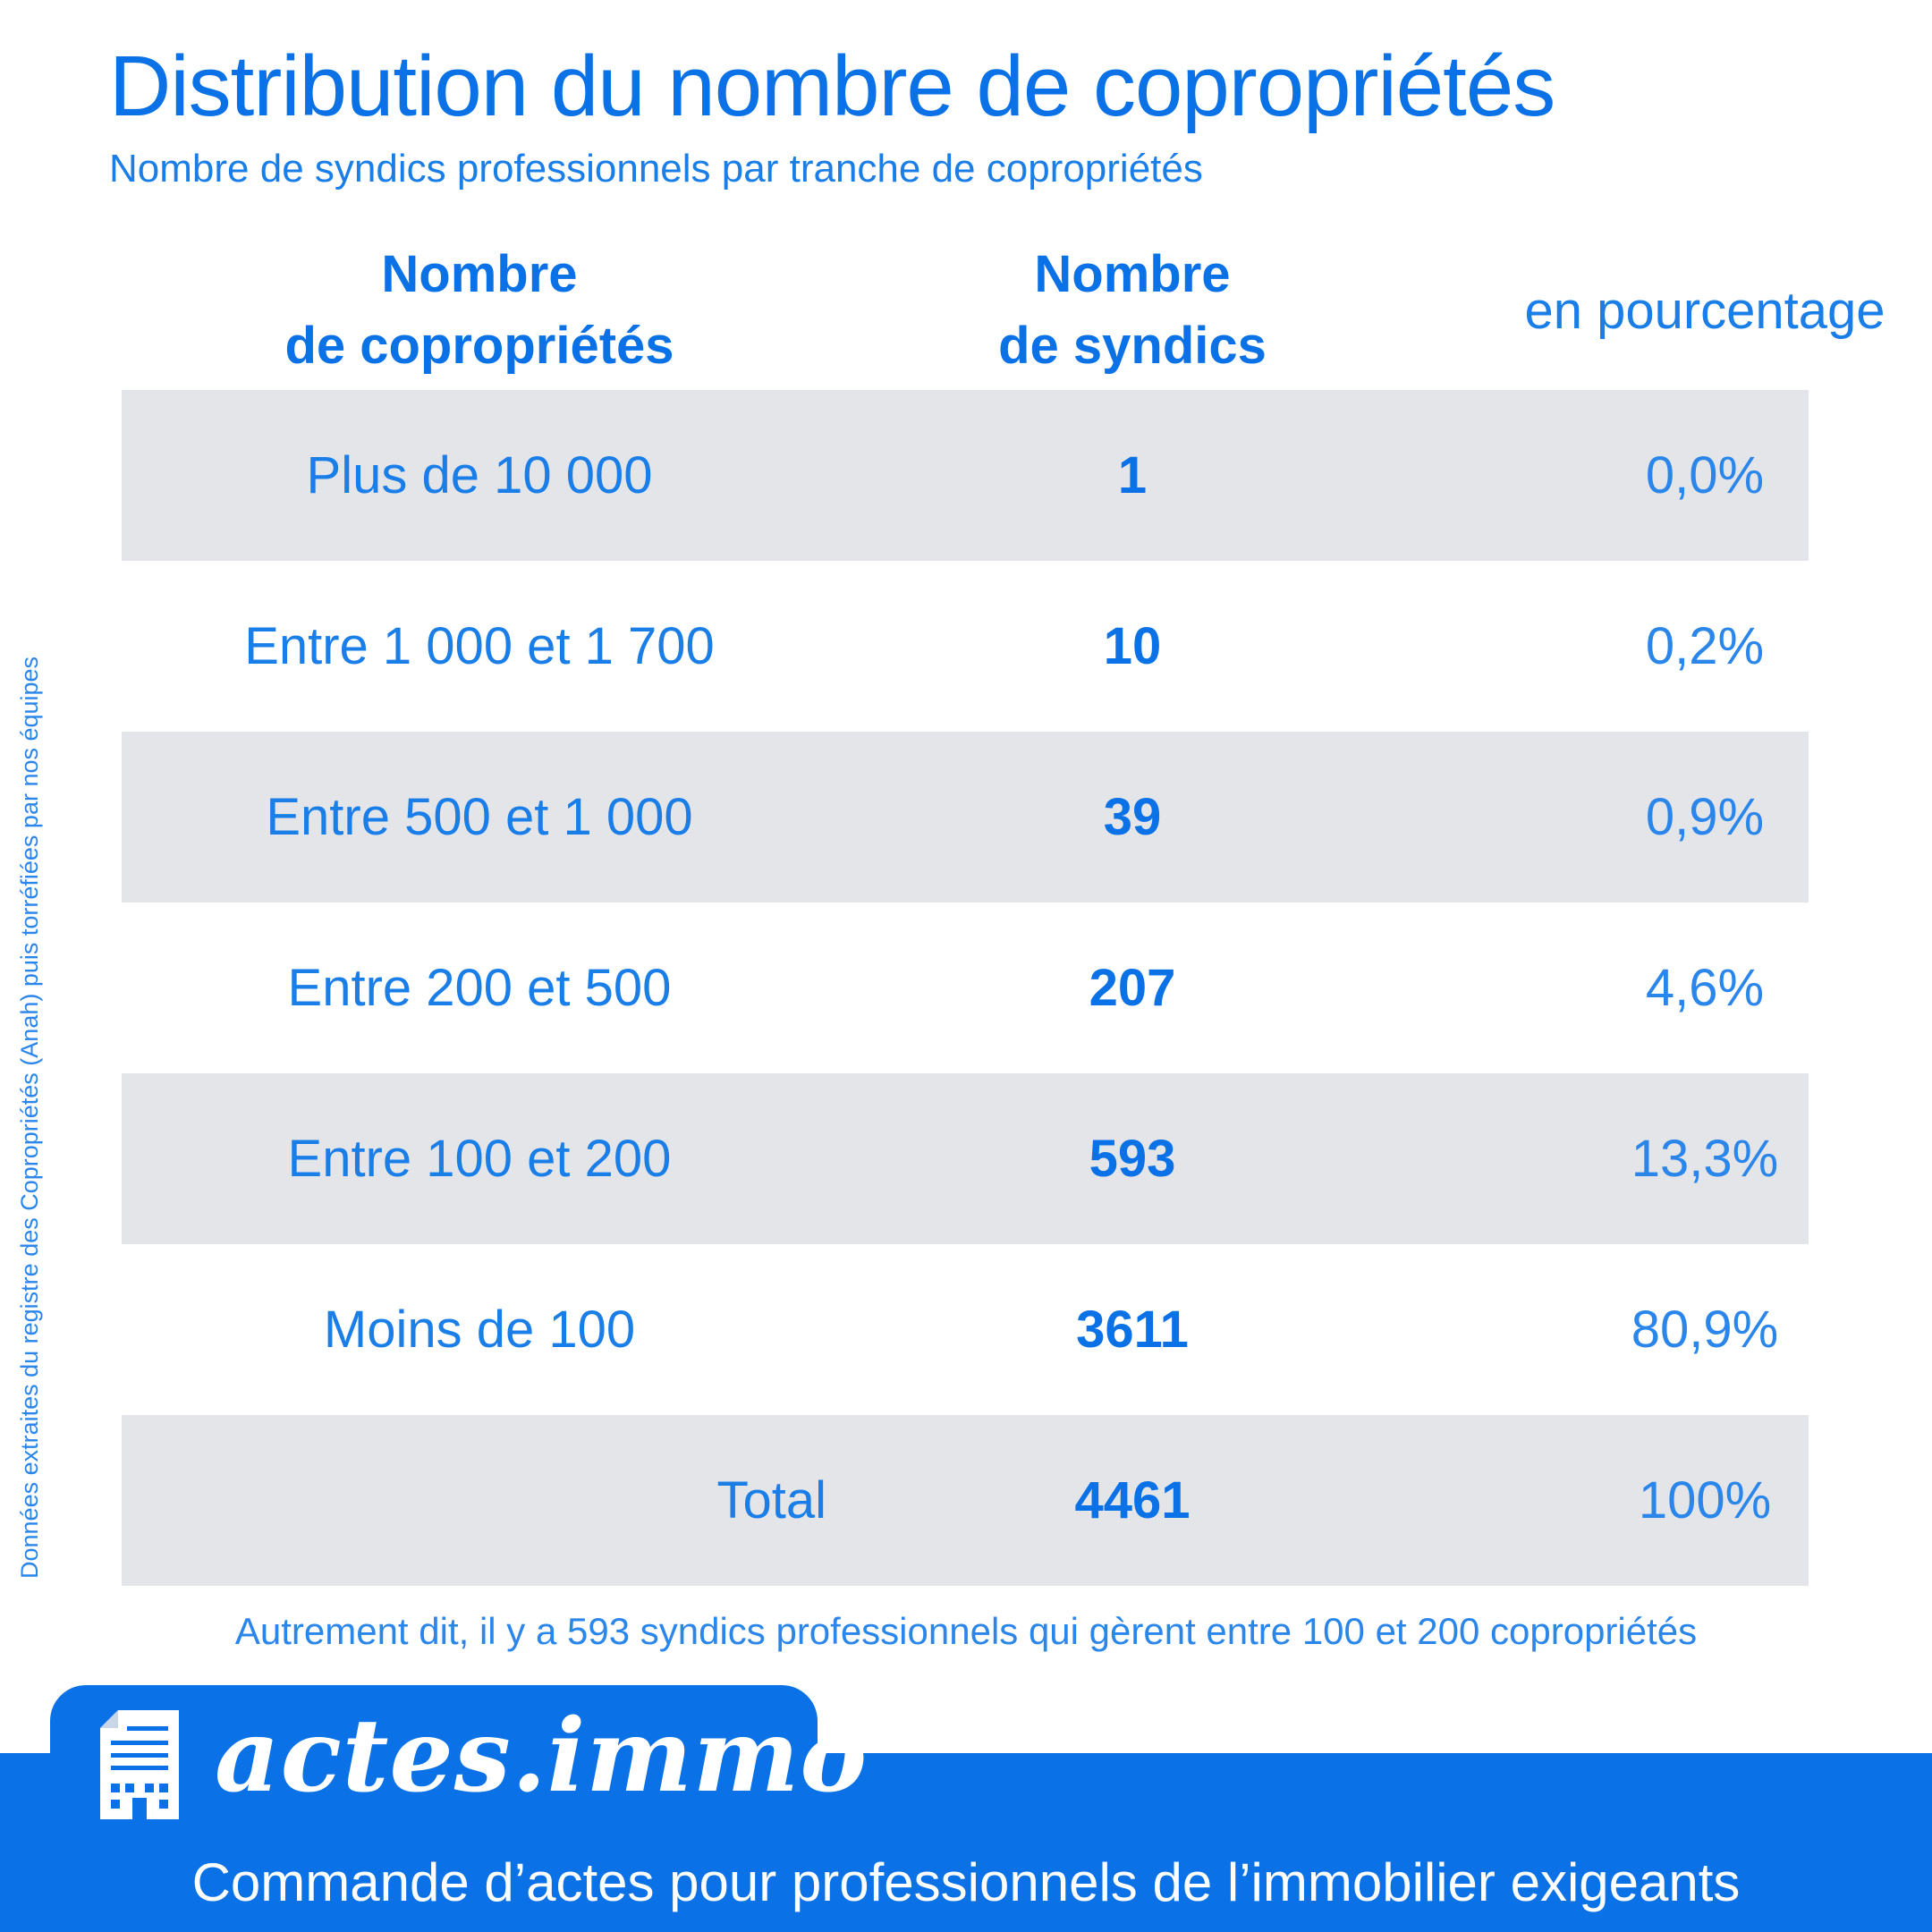 The height and width of the screenshot is (1932, 1932). Describe the element at coordinates (965, 1158) in the screenshot. I see `table-row: Entre 100 et 200 593 13,3%` at that location.